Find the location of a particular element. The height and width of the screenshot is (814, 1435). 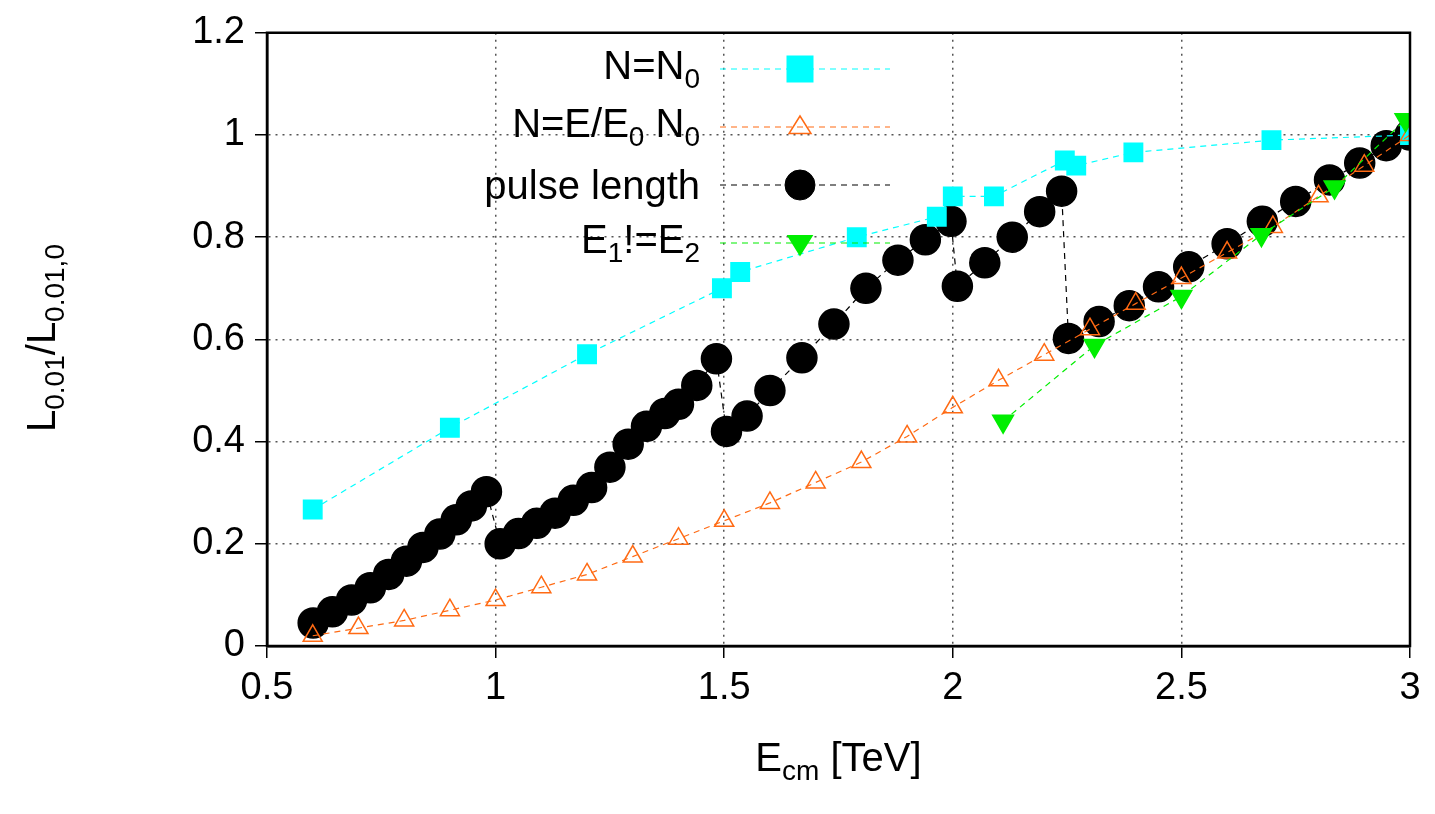

legend-label: pulse length is located at coordinates (592, 185).